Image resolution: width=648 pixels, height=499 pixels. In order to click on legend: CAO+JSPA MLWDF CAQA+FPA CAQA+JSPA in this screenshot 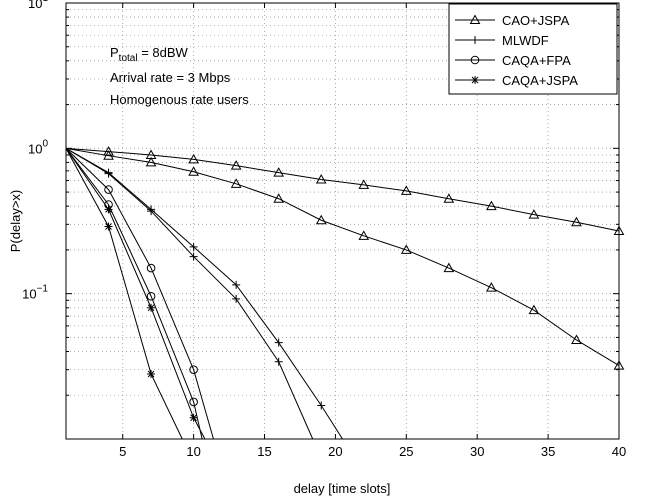, I will do `click(533, 49)`.